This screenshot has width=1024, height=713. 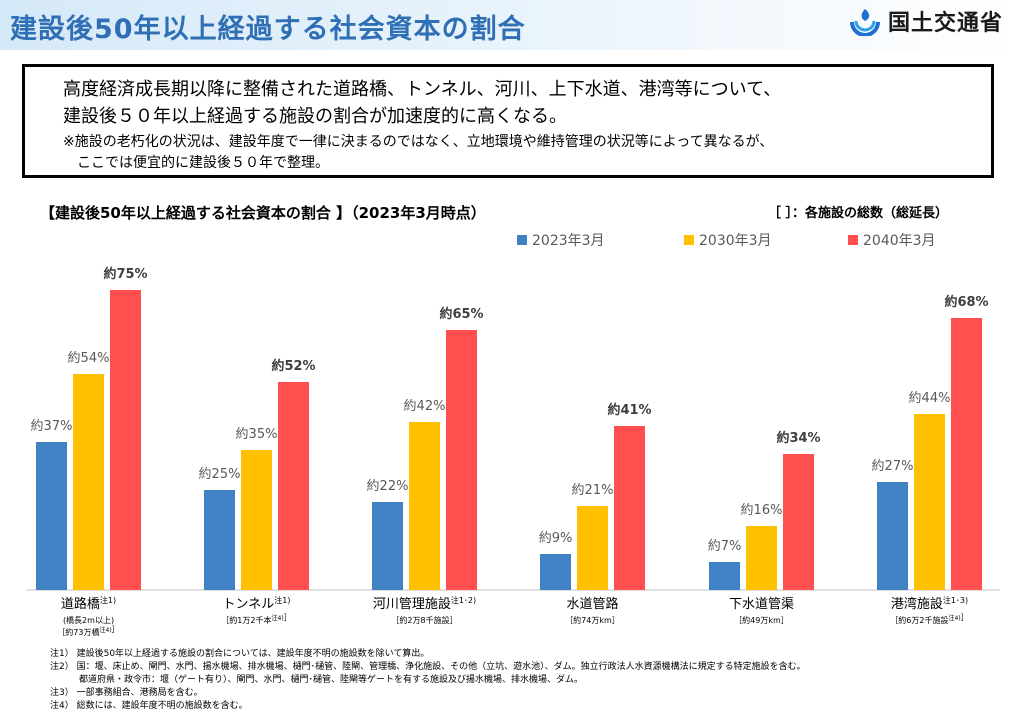 I want to click on legend-swatch-2040, so click(x=853, y=240).